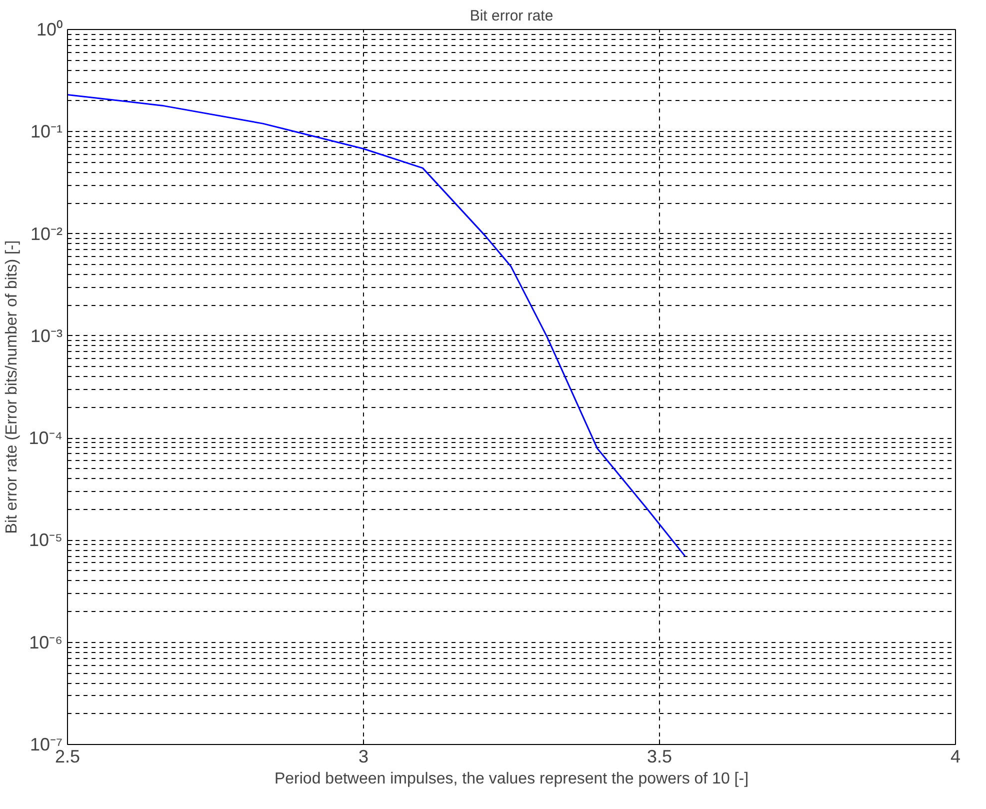 The height and width of the screenshot is (809, 986). Describe the element at coordinates (363, 756) in the screenshot. I see `x-tick-label: 3` at that location.